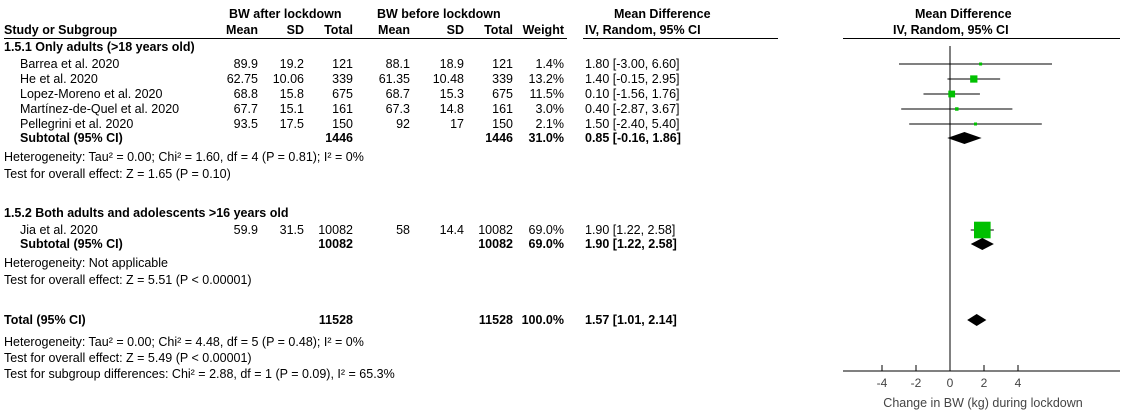 The width and height of the screenshot is (1124, 415). Describe the element at coordinates (242, 30) in the screenshot. I see `mean-after-header: Mean` at that location.